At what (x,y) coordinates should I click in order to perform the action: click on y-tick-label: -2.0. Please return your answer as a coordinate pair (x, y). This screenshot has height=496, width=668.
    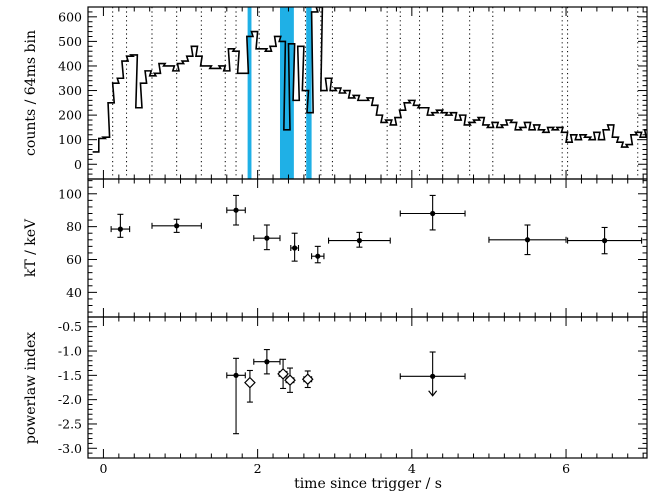
    Looking at the image, I should click on (70, 399).